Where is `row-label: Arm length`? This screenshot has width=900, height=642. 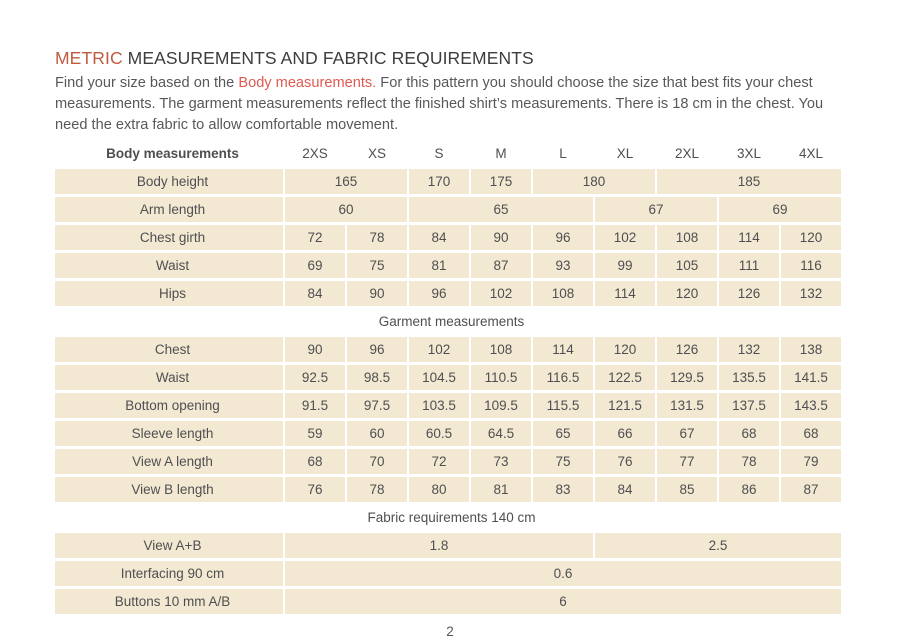
row-label: Arm length is located at coordinates (169, 209).